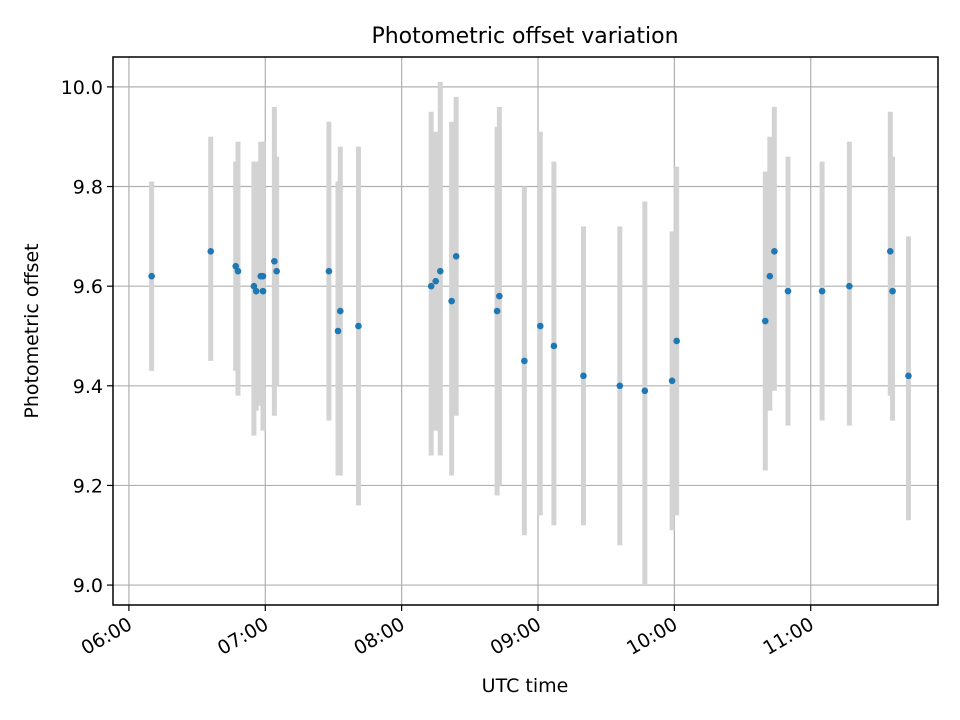 The height and width of the screenshot is (720, 960). What do you see at coordinates (87, 337) in the screenshot?
I see `y-axis-ticks: 9.0 9.2 9.4 9.6 9.8 10.0` at bounding box center [87, 337].